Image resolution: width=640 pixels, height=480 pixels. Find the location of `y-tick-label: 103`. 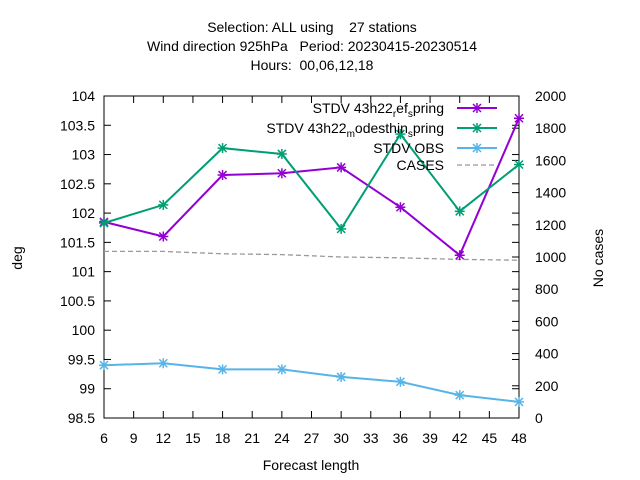

y-tick-label: 103 is located at coordinates (84, 155).